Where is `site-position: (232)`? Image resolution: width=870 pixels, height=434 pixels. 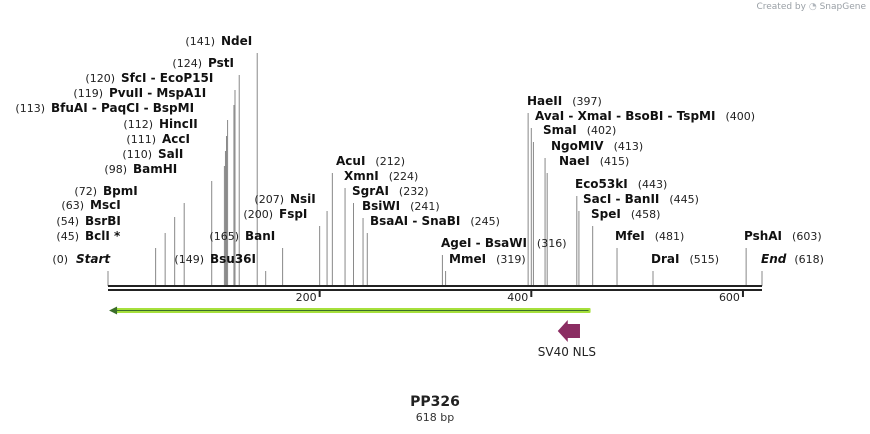 site-position: (232) is located at coordinates (414, 191).